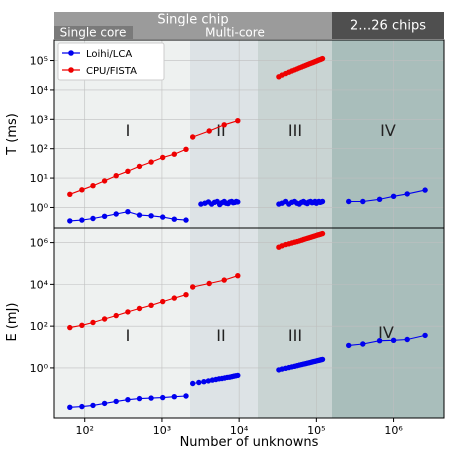 This screenshot has height=452, width=450. I want to click on time-region-label-i: I, so click(128, 130).